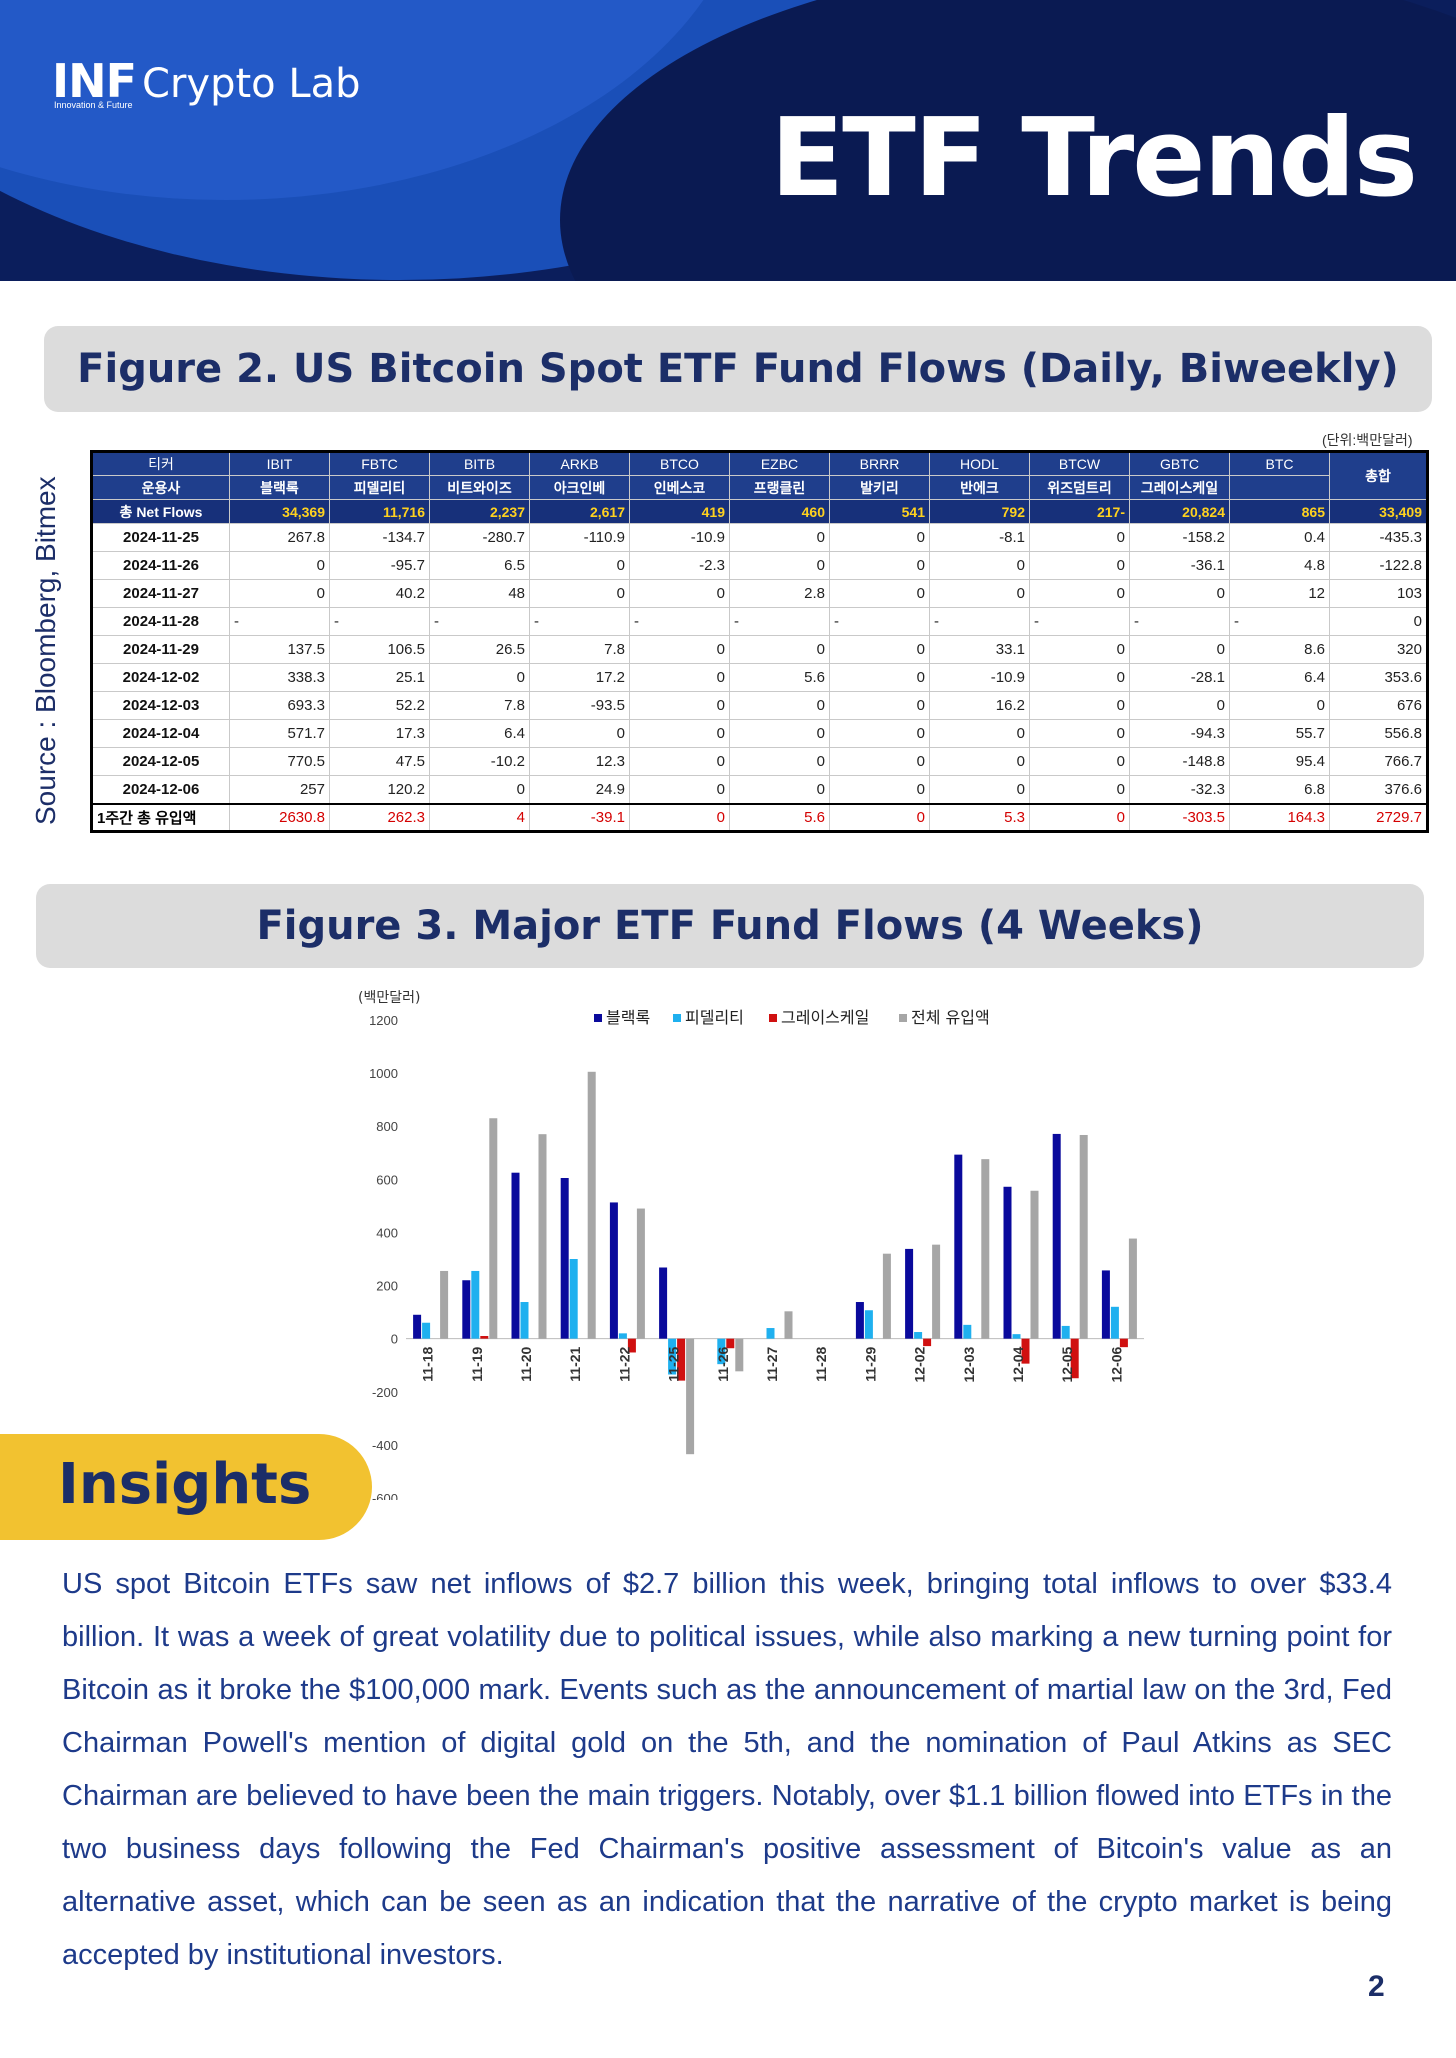 The height and width of the screenshot is (2058, 1456). I want to click on net-flow-cell: 11,716, so click(379, 511).